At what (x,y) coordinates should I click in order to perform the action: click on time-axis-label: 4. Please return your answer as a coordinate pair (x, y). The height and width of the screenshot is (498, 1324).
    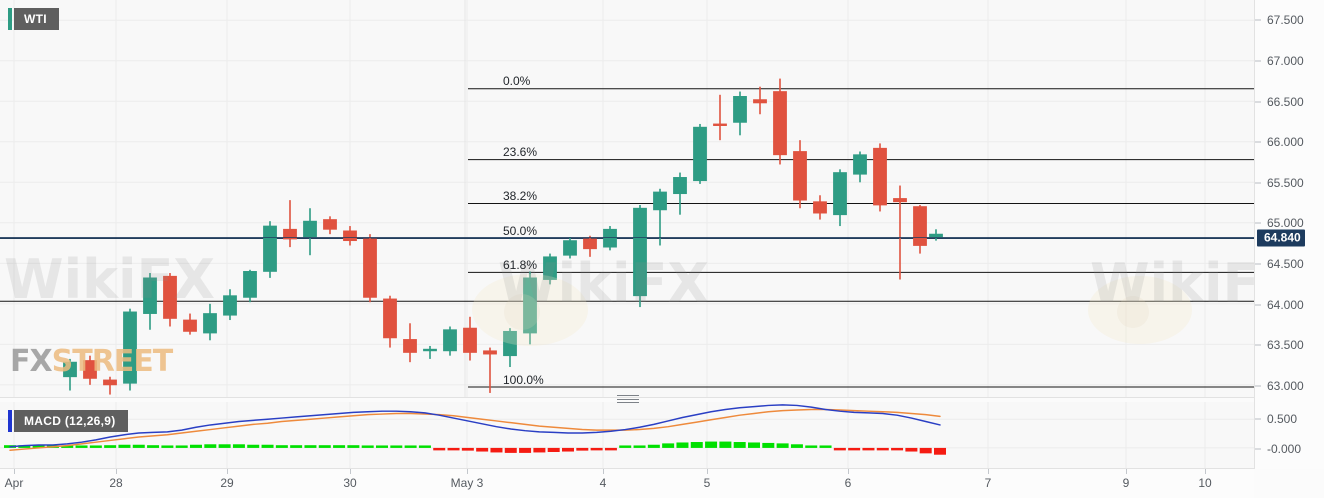
    Looking at the image, I should click on (603, 483).